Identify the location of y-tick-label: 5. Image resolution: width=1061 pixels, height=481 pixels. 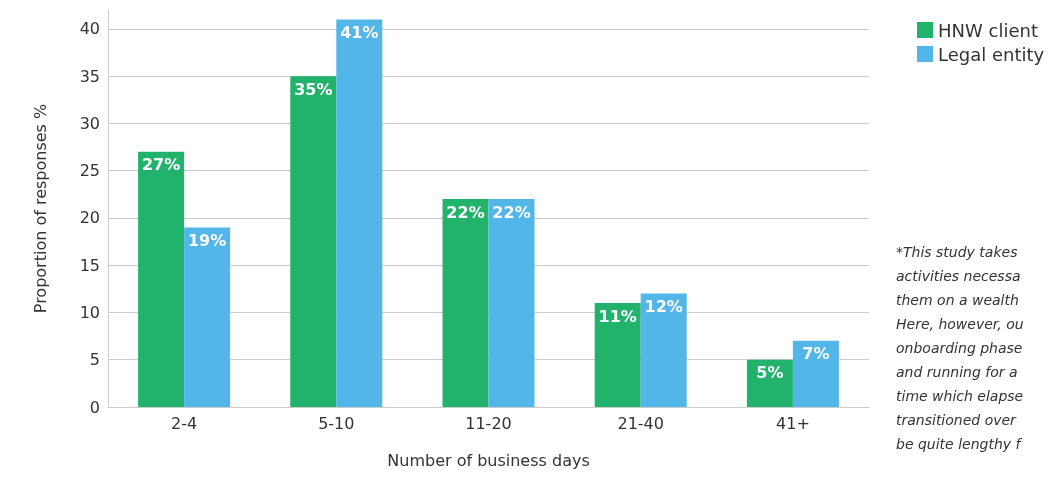
(94, 360).